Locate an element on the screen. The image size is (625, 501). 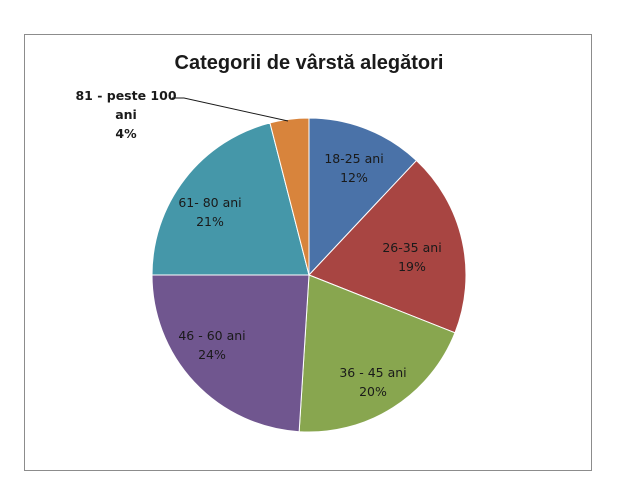
leader-line is located at coordinates (230, 109).